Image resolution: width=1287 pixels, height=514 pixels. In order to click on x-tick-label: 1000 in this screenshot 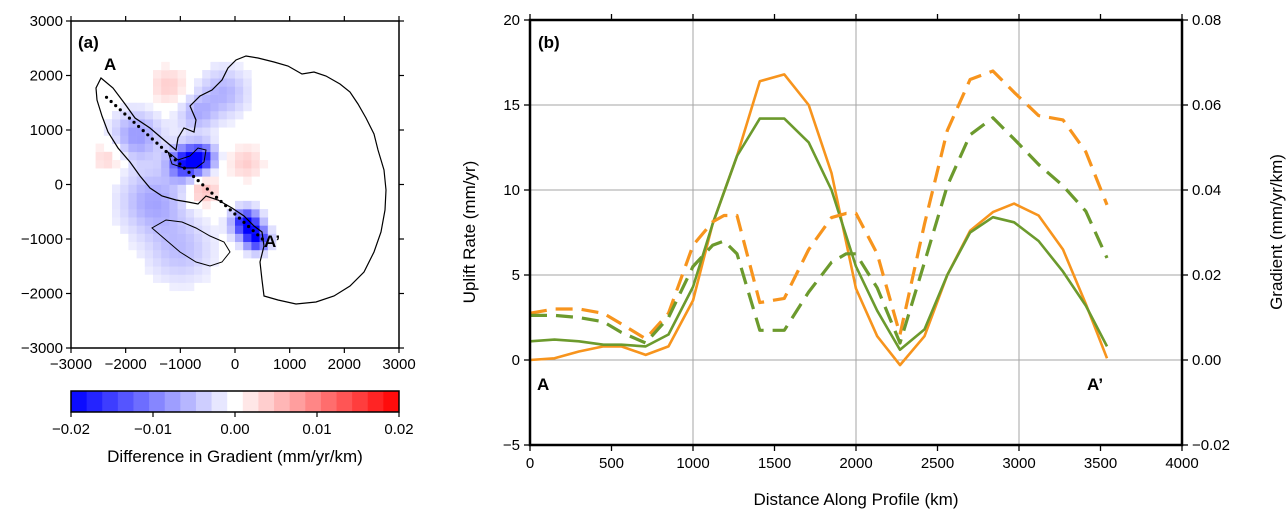, I will do `click(692, 463)`.